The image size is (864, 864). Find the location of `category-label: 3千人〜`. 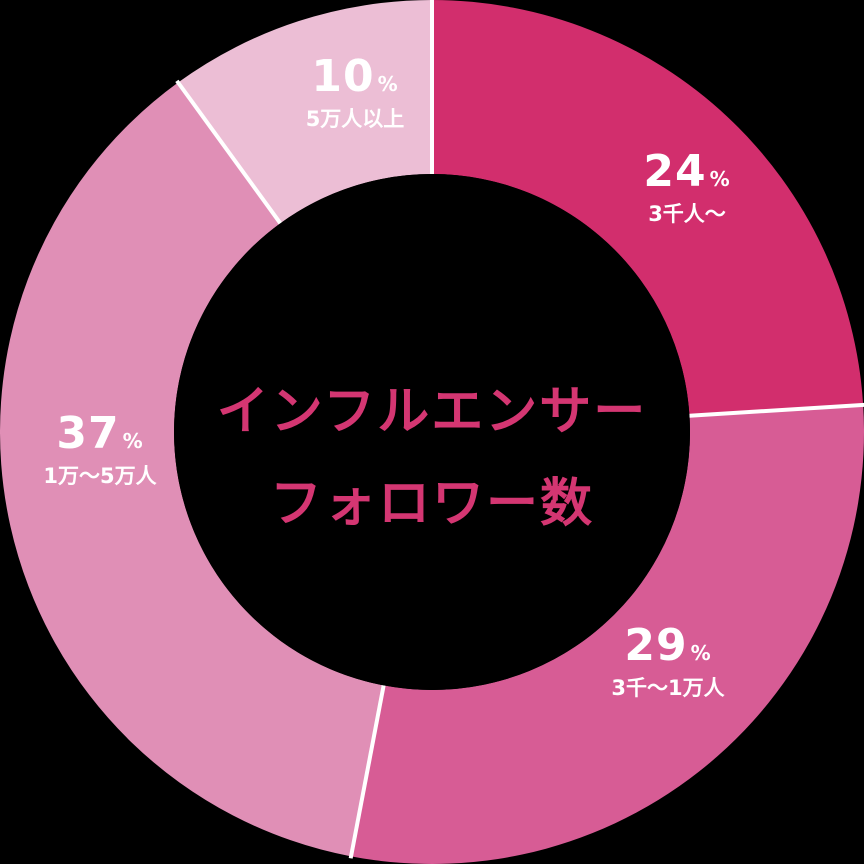

category-label: 3千人〜 is located at coordinates (687, 214).